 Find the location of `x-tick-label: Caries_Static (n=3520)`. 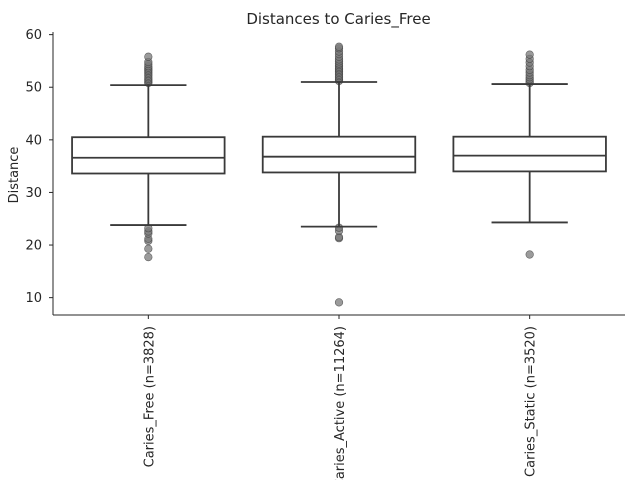

x-tick-label: Caries_Static (n=3520) is located at coordinates (531, 401).